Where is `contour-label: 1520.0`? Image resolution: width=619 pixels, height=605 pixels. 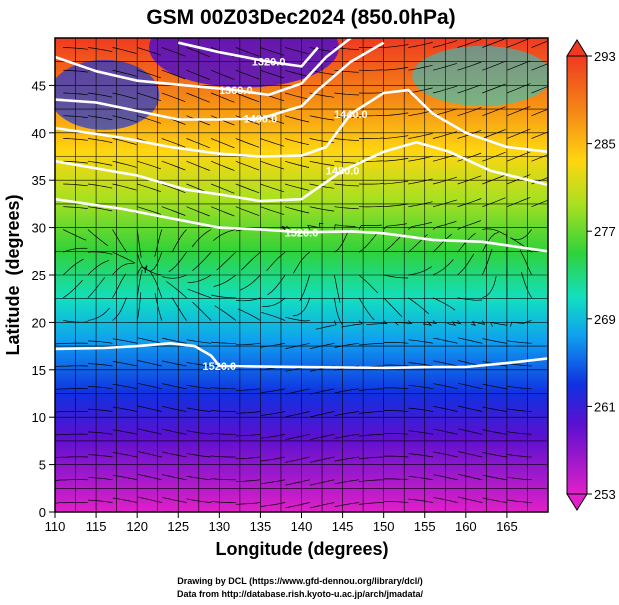 contour-label: 1520.0 is located at coordinates (302, 233).